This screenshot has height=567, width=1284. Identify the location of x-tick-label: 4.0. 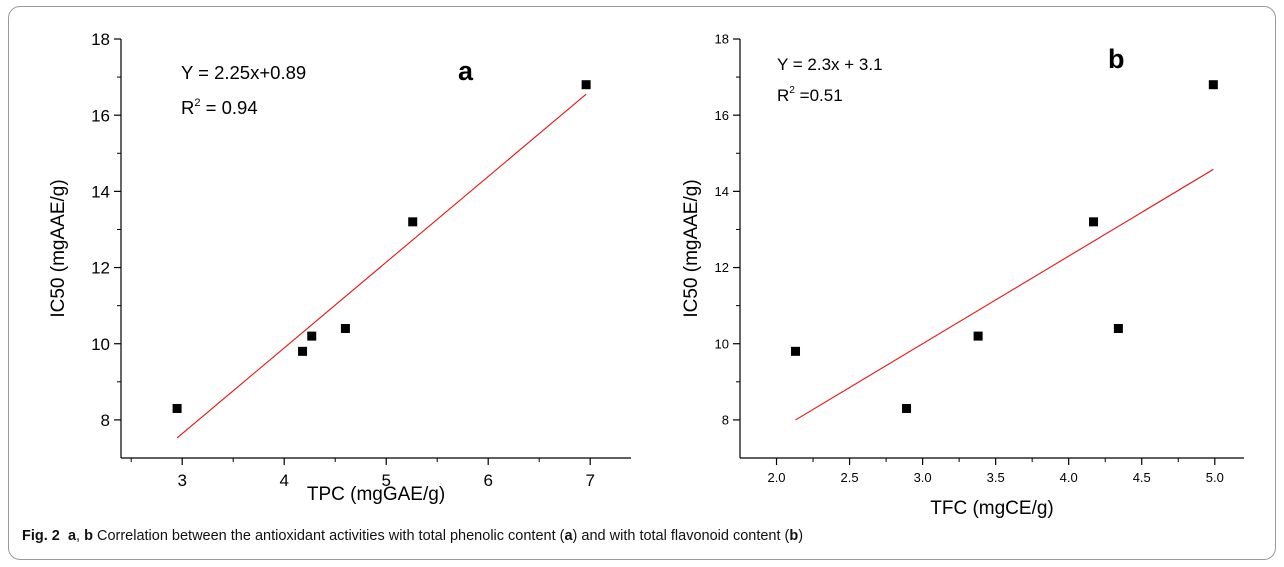
(1069, 477).